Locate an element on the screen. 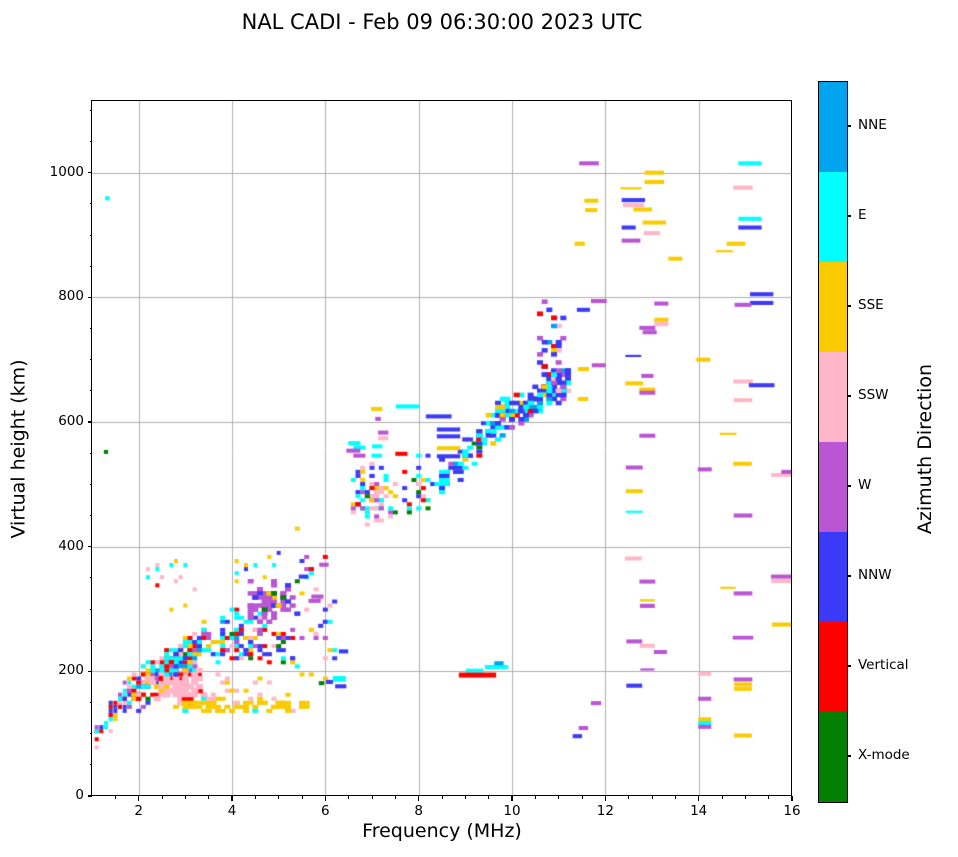  colorbar-label-vertical: Vertical is located at coordinates (883, 665).